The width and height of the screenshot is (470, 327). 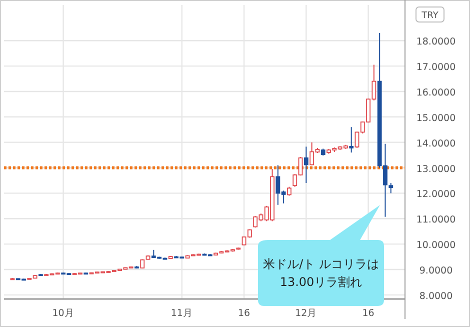 What do you see at coordinates (436, 118) in the screenshot?
I see `y-tick-label: 15.0000` at bounding box center [436, 118].